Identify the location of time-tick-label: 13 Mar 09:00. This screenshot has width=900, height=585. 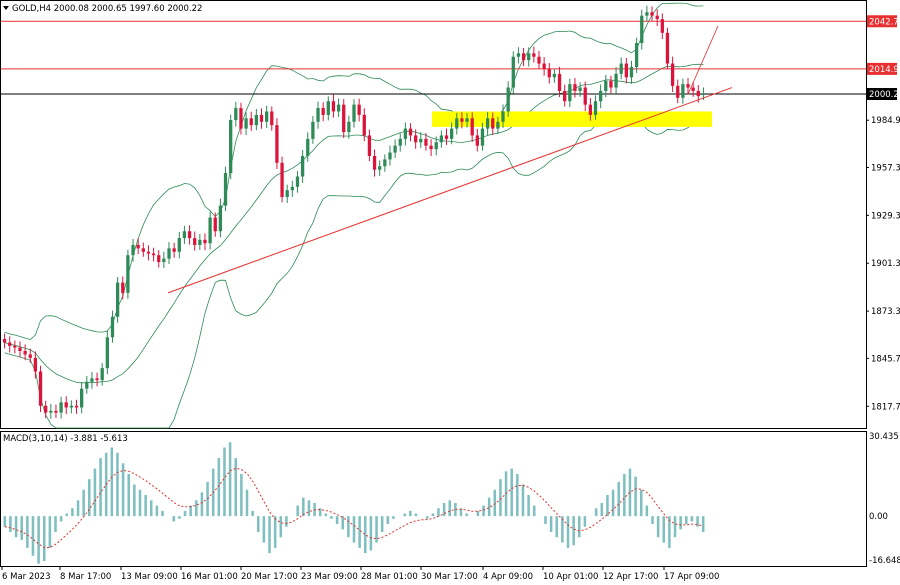
(149, 577).